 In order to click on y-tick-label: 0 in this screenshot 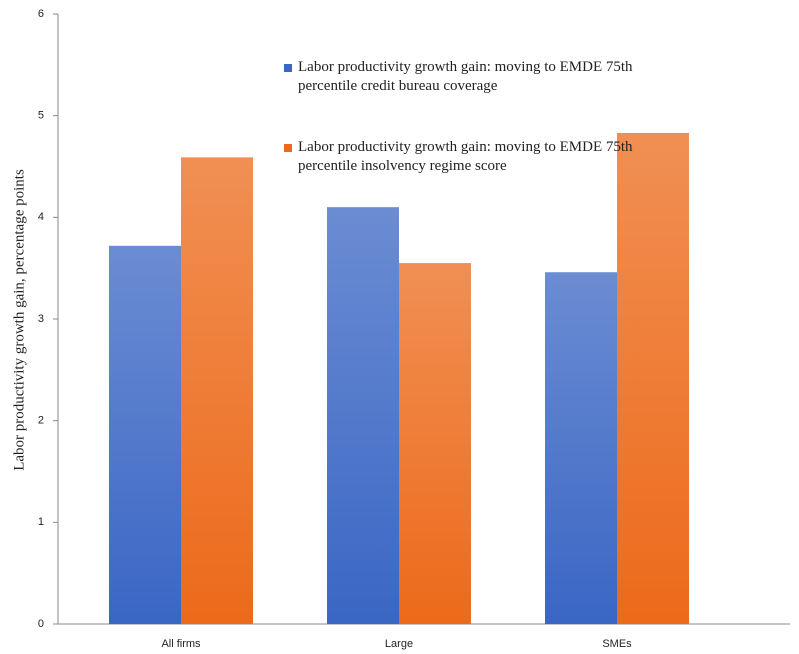, I will do `click(41, 624)`.